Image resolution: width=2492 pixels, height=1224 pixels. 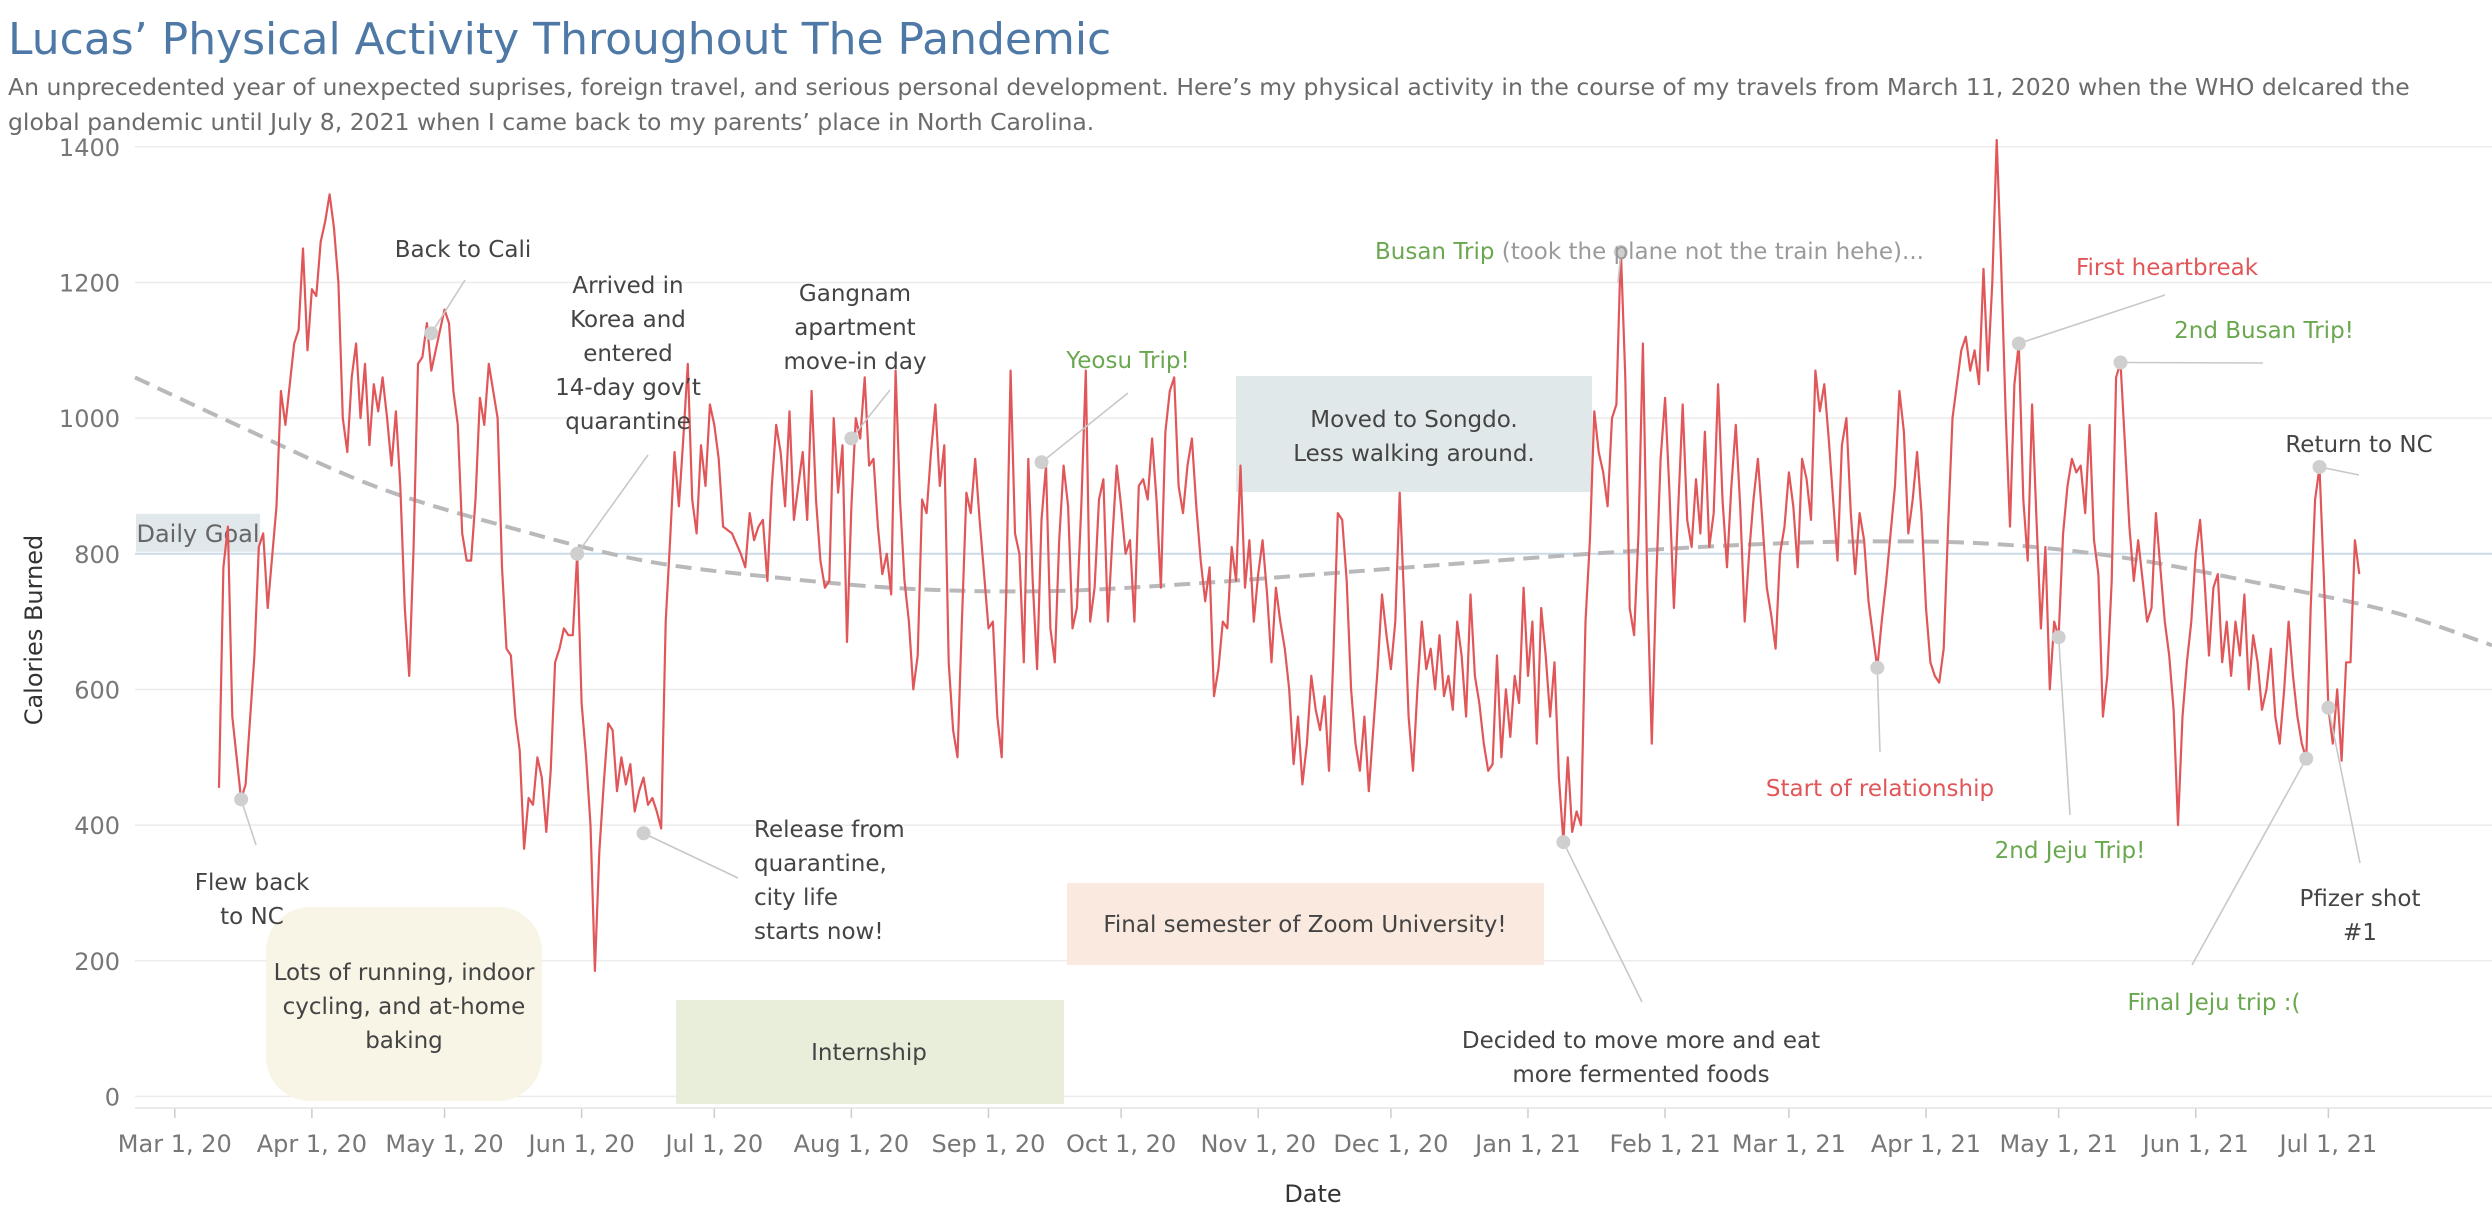 What do you see at coordinates (2058, 637) in the screenshot?
I see `marker-second-jeju` at bounding box center [2058, 637].